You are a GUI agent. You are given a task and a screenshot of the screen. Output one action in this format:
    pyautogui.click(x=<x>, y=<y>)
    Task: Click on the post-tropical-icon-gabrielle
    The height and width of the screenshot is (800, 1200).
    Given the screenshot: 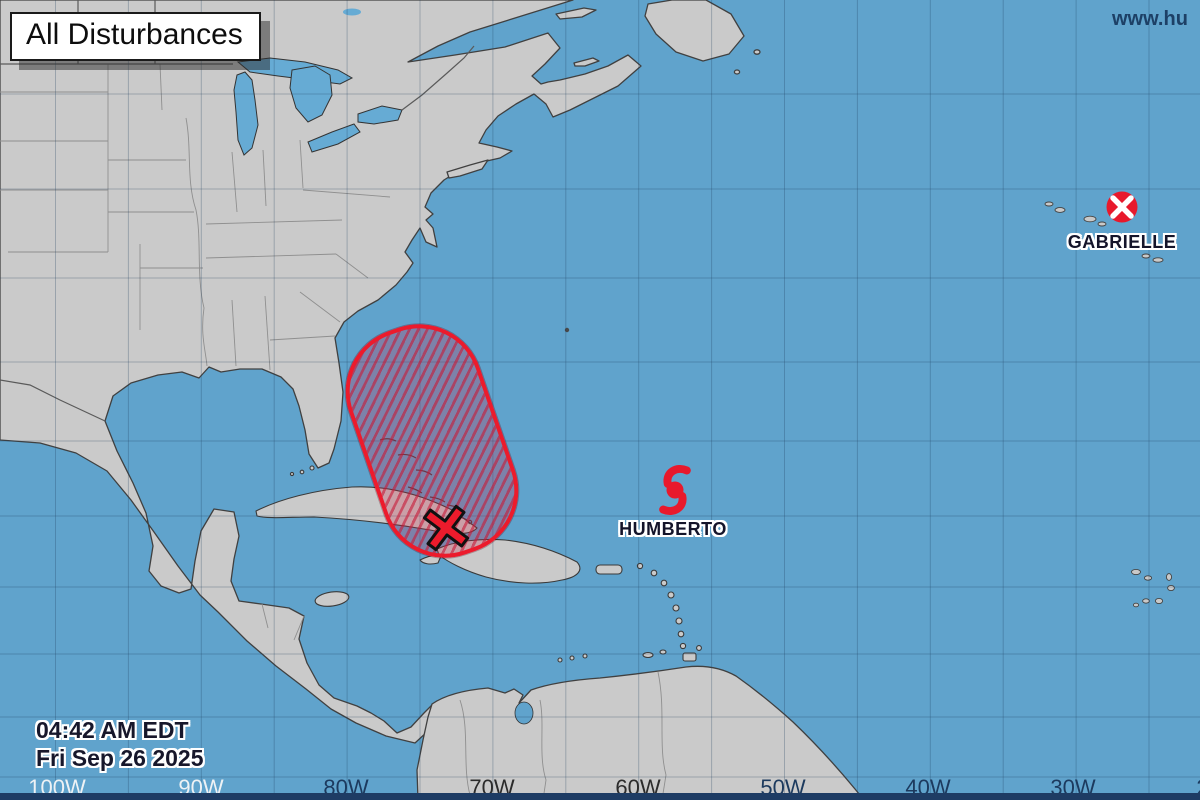 What is the action you would take?
    pyautogui.click(x=1122, y=207)
    